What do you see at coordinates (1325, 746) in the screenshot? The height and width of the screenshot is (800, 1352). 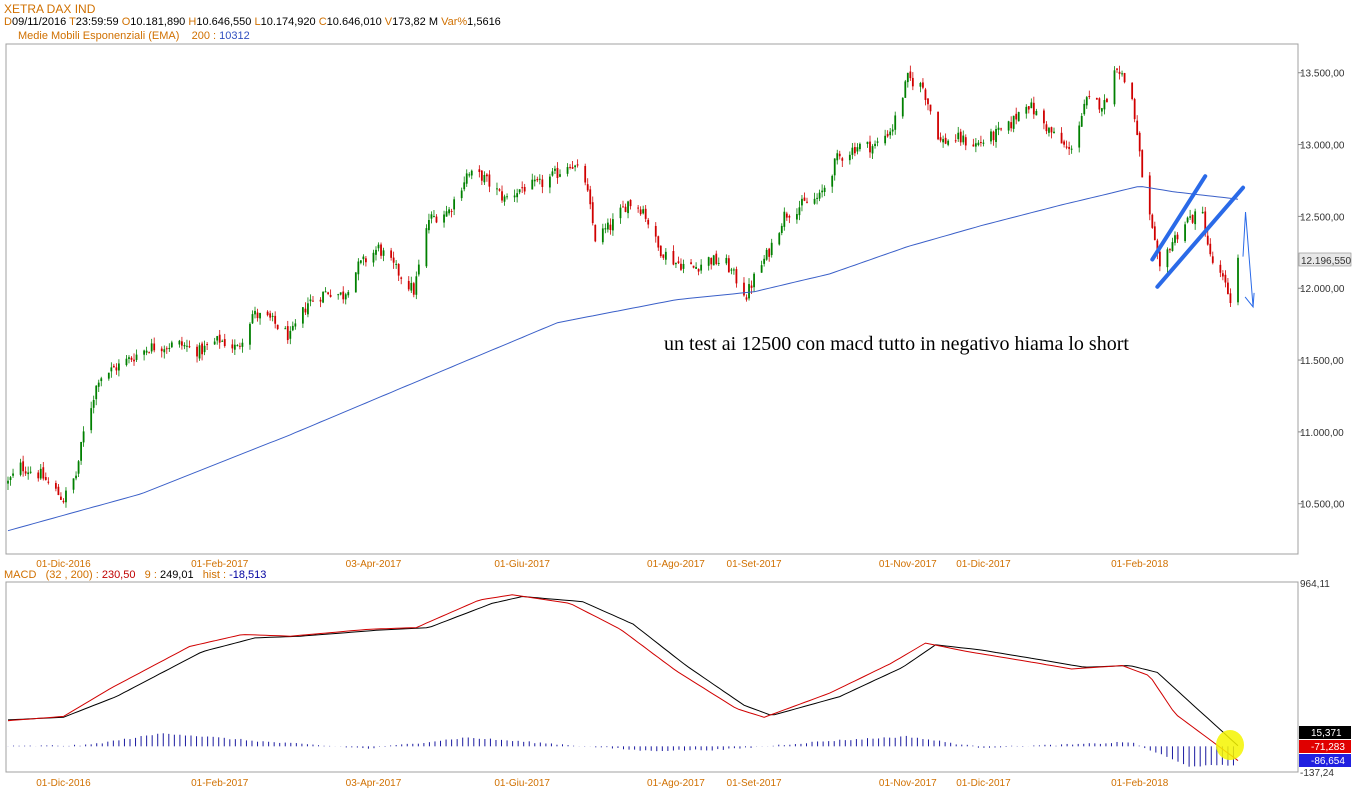 I see `macd-label-box-macd` at bounding box center [1325, 746].